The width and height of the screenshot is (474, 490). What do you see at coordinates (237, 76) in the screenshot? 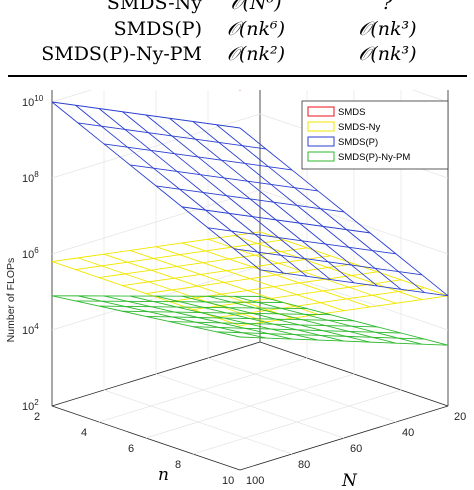
I see `table-bottom-rule` at bounding box center [237, 76].